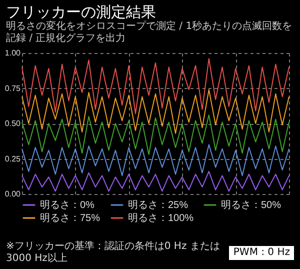  Describe the element at coordinates (13, 194) in the screenshot. I see `y-tick-label: 0.00` at that location.